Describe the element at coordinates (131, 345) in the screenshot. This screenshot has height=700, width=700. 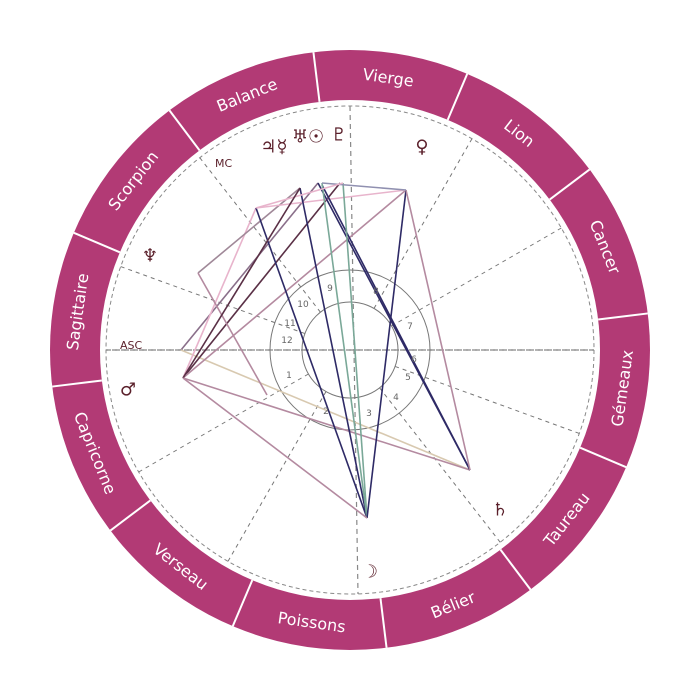
I see `axis-label-asc: ASC` at that location.